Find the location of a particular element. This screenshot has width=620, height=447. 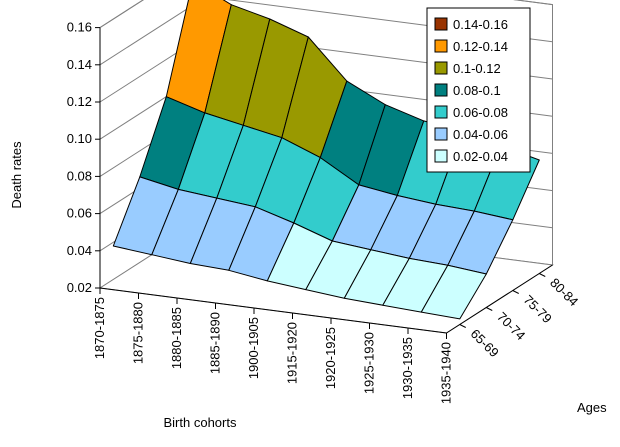

legend-label: 0.06-0.08 is located at coordinates (480, 112).